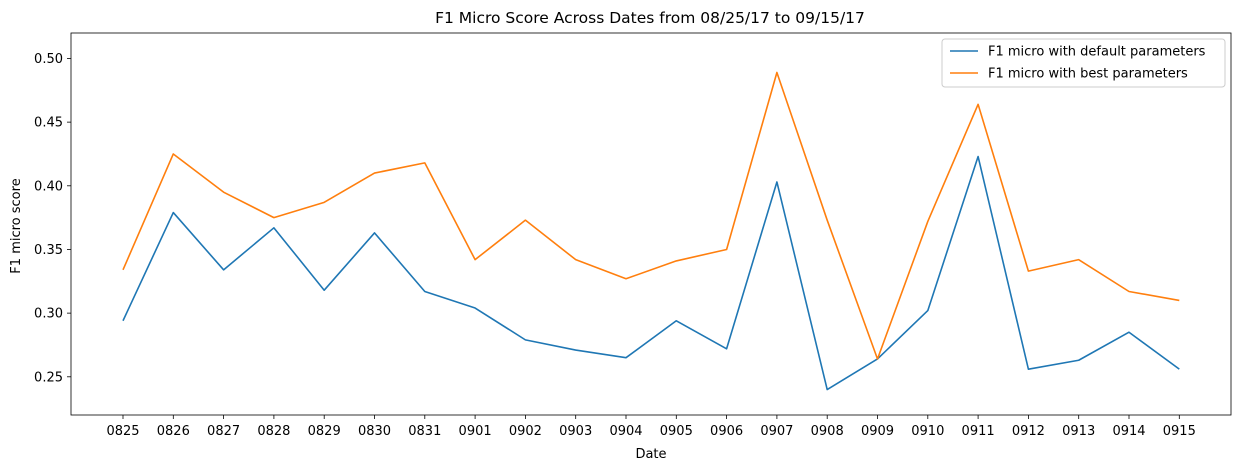 This screenshot has width=1242, height=470. I want to click on y-axis-label: F1 micro score, so click(16, 225).